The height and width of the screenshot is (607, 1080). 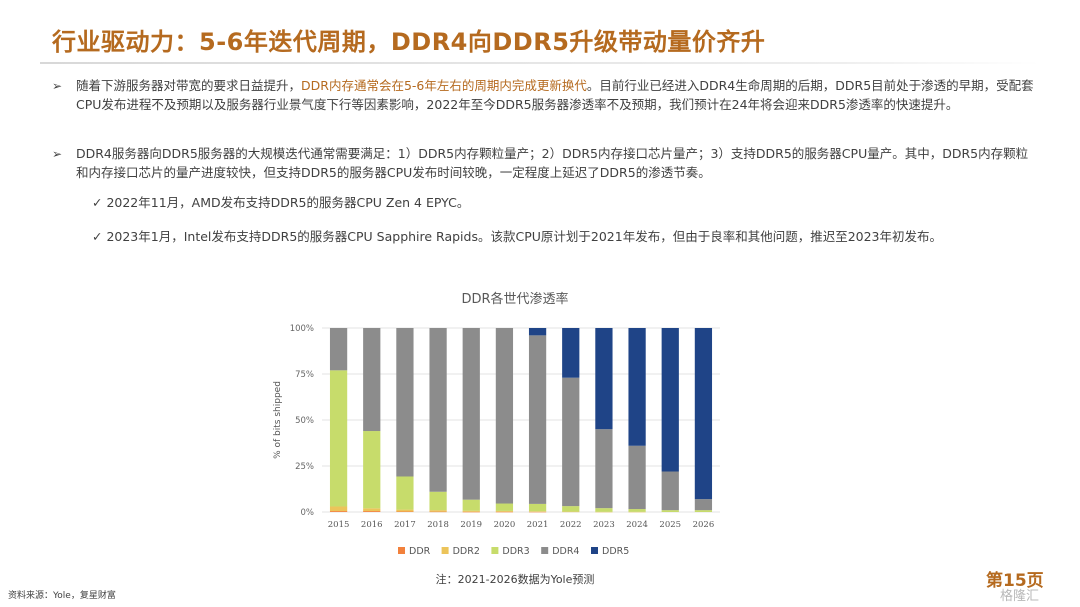 What do you see at coordinates (504, 416) in the screenshot?
I see `bar-segment-ddr4-2020` at bounding box center [504, 416].